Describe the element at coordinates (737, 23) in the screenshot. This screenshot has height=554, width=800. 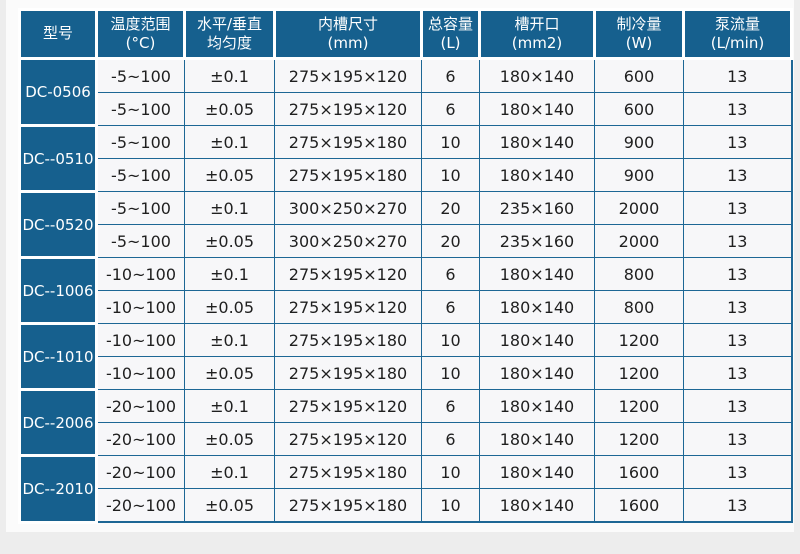
I see `header-label: 泵流量` at that location.